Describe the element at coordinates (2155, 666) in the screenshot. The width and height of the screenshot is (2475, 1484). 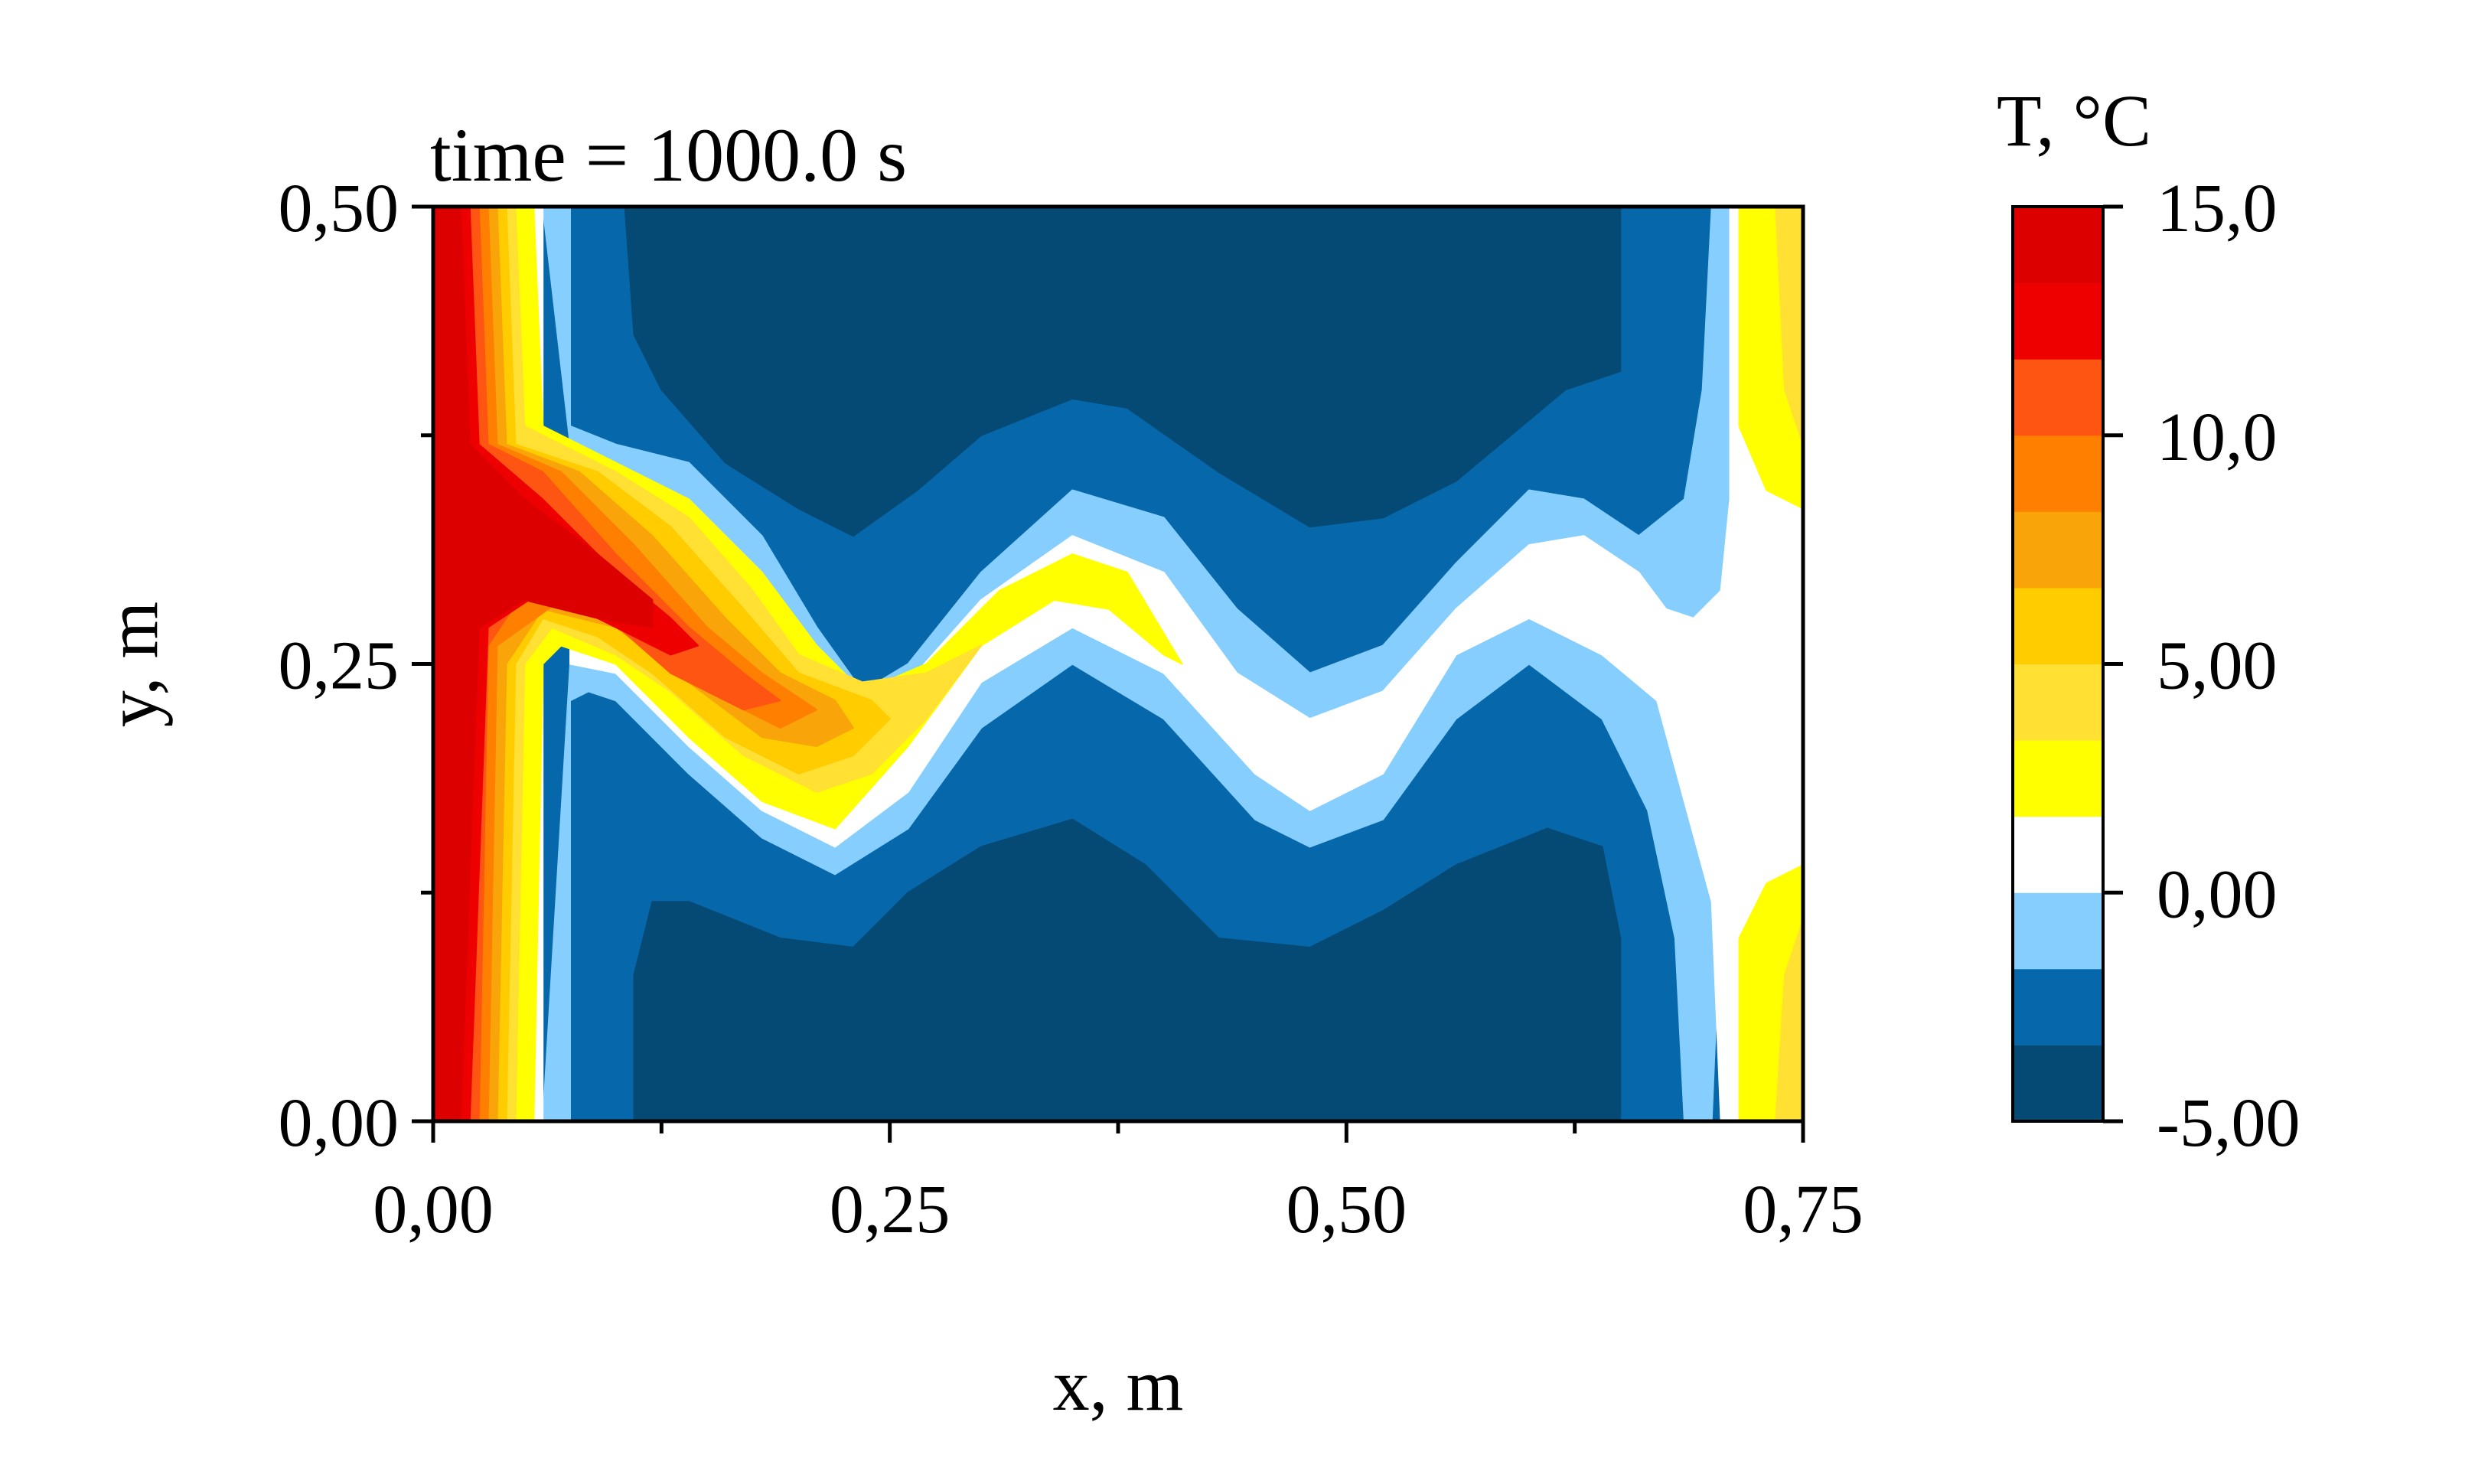
I see `colorbar: 15,0 10,0 5,00 0,00 -5,00` at that location.